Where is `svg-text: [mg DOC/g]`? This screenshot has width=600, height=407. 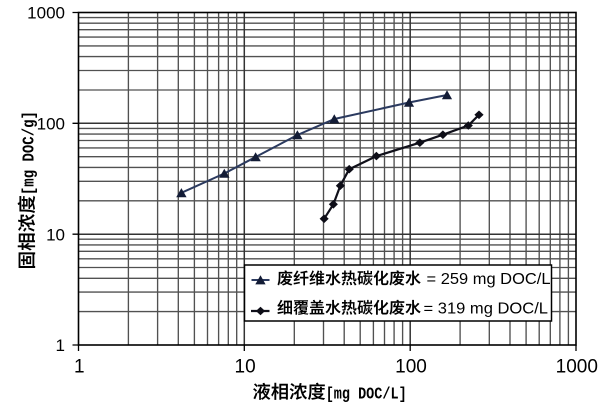
svg-text: [mg DOC/g] is located at coordinates (29, 153).